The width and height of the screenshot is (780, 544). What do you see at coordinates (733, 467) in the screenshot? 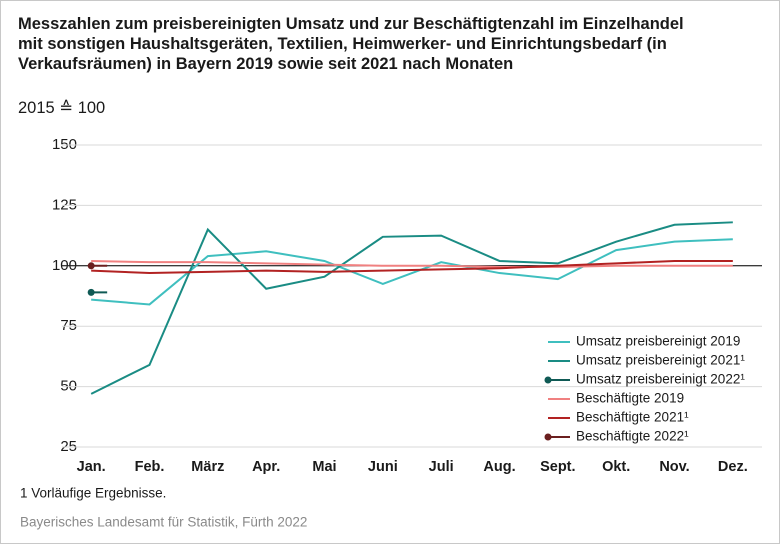
I see `x-tick-label: Dez.` at bounding box center [733, 467].